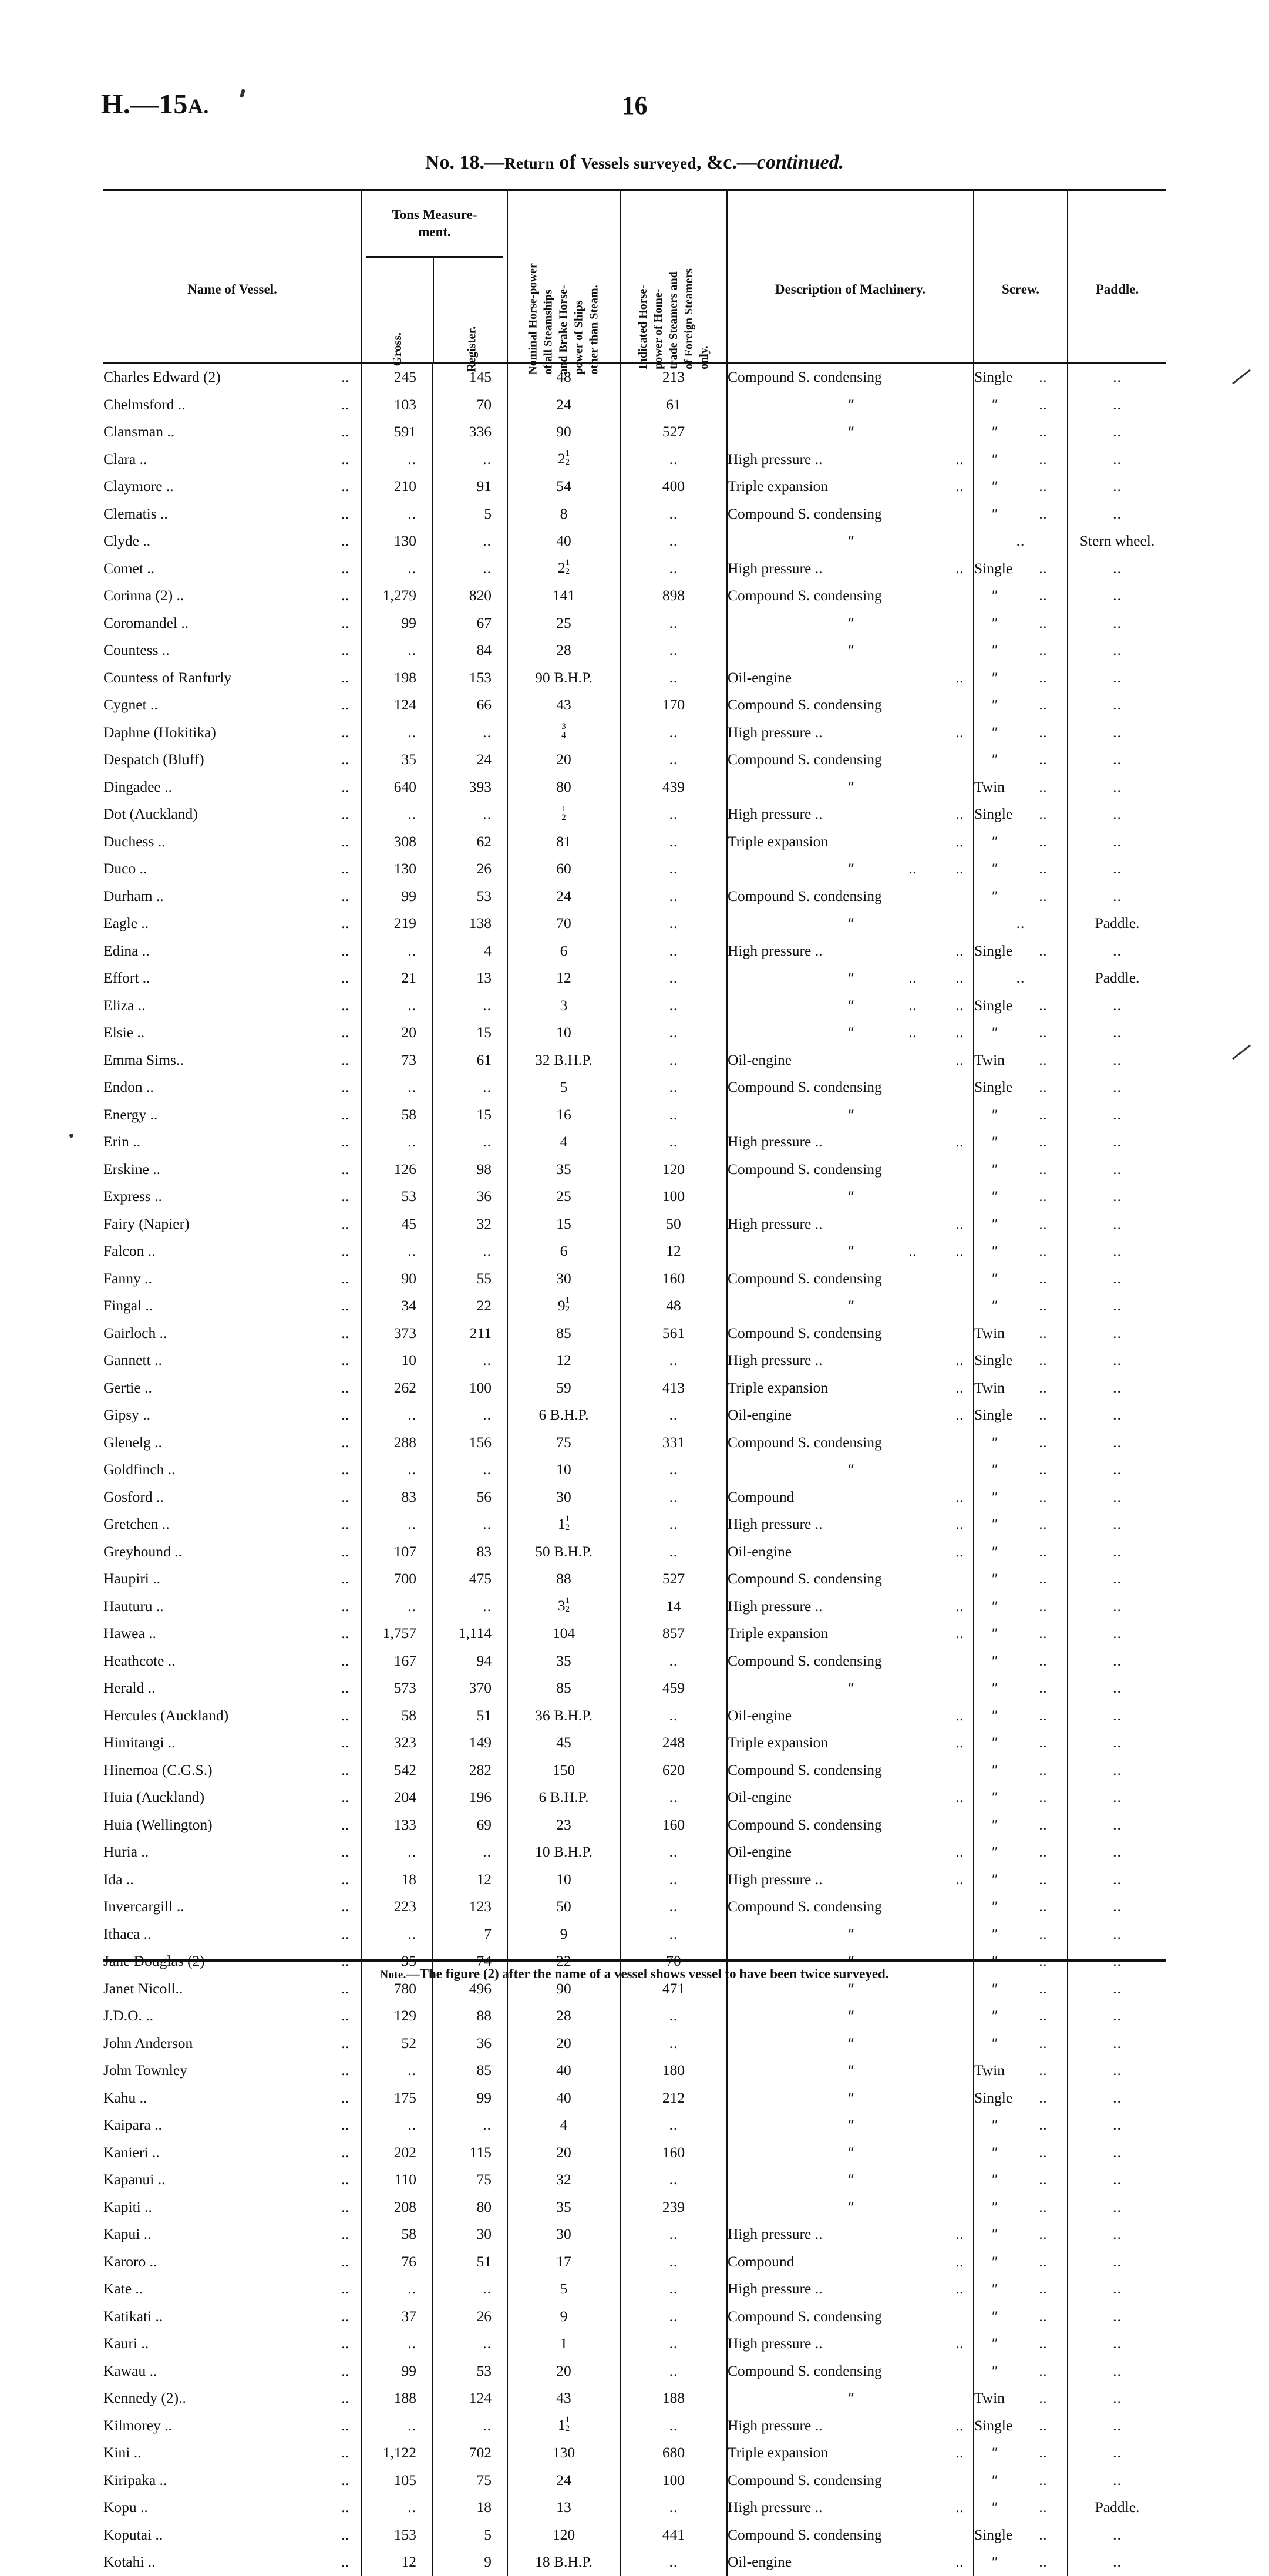  Describe the element at coordinates (634, 923) in the screenshot. I see `table-row: Eagle .... 219 138 70.. ″.. Paddle.` at that location.